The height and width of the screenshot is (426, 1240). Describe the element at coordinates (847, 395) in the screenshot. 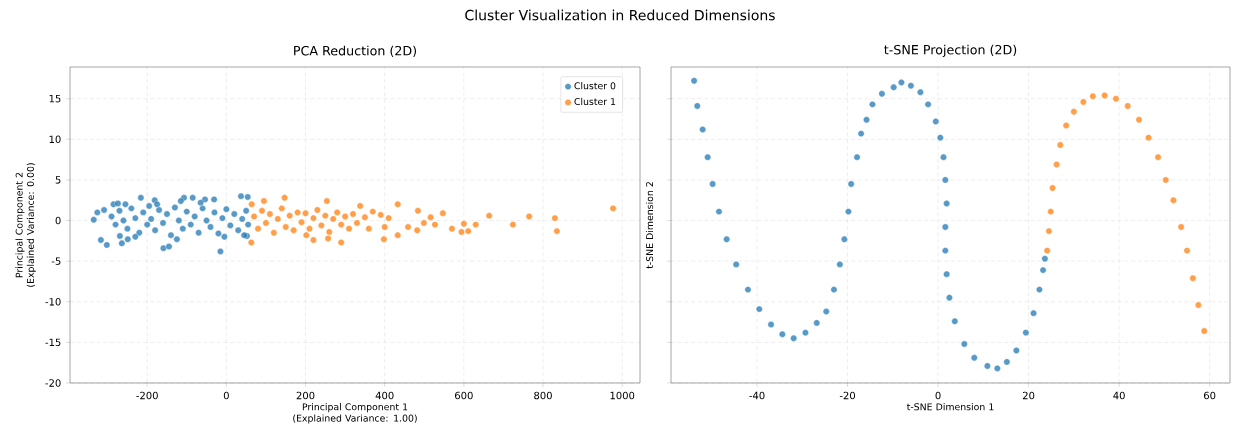

I see `x-tick-label: -20` at that location.